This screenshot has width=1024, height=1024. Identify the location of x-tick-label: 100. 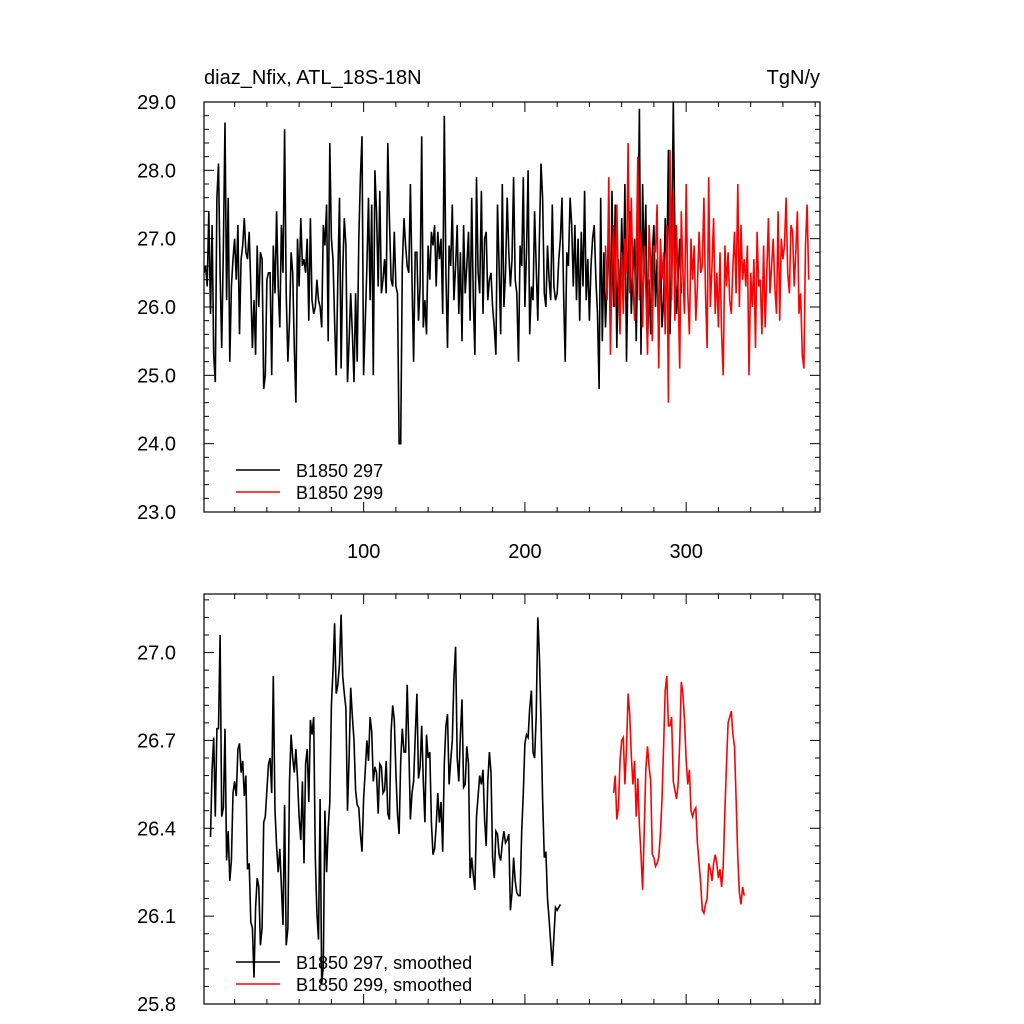
(363, 552).